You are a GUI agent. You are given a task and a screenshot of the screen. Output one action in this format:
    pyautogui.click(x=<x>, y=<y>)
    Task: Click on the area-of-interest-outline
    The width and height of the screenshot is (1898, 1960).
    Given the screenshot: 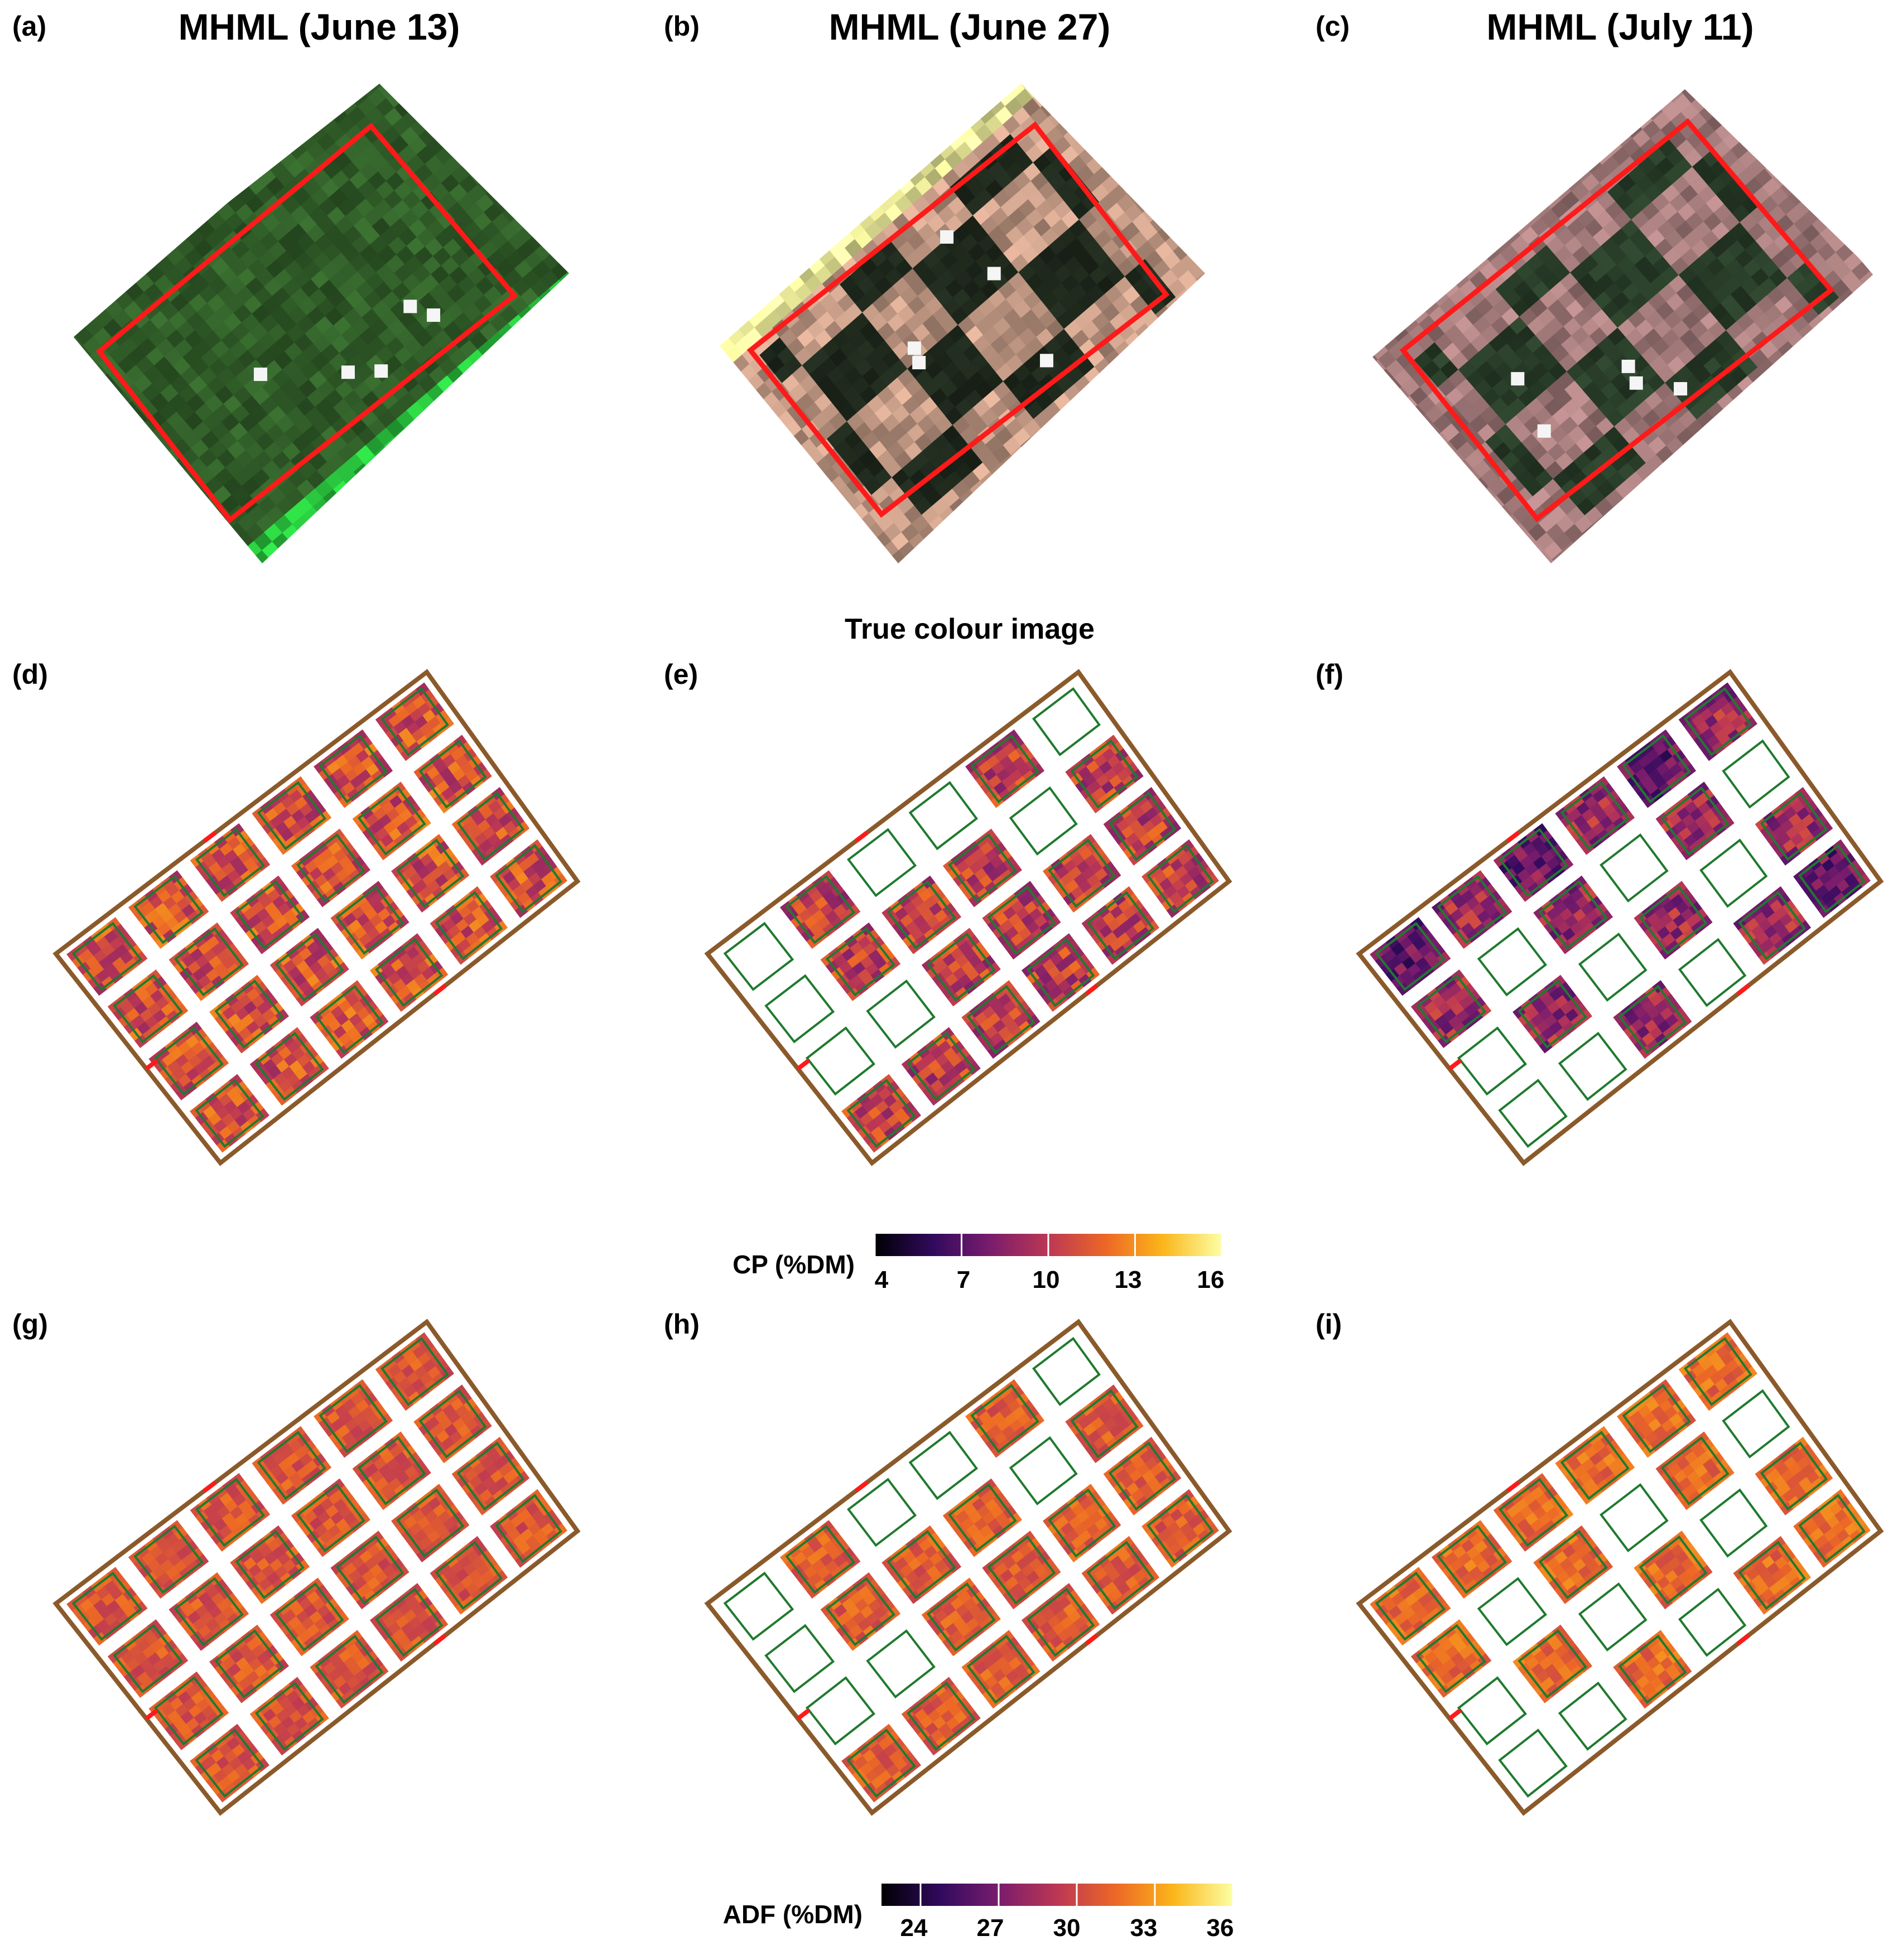 What is the action you would take?
    pyautogui.click(x=1617, y=320)
    